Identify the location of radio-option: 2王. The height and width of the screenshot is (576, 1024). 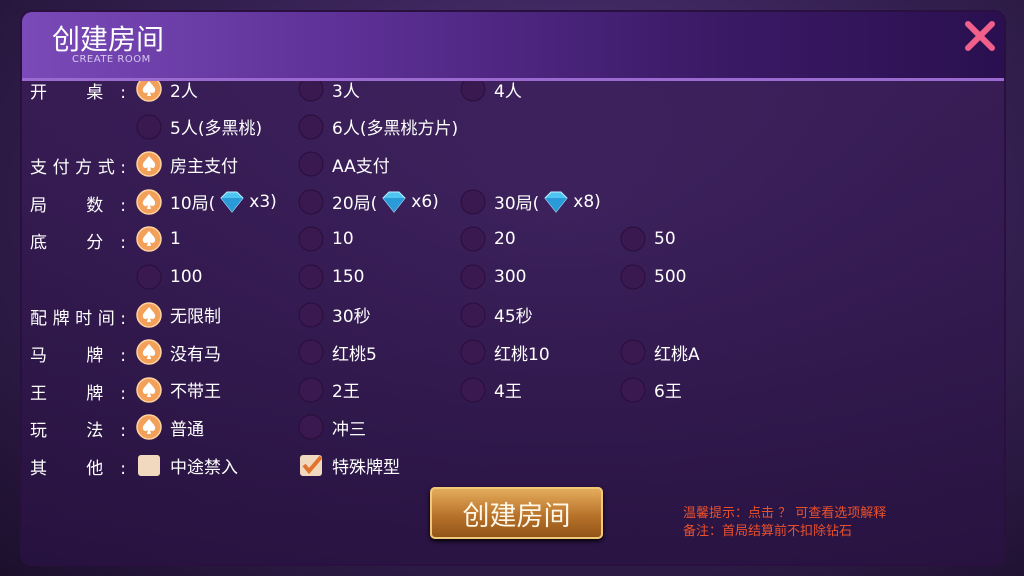
(329, 390).